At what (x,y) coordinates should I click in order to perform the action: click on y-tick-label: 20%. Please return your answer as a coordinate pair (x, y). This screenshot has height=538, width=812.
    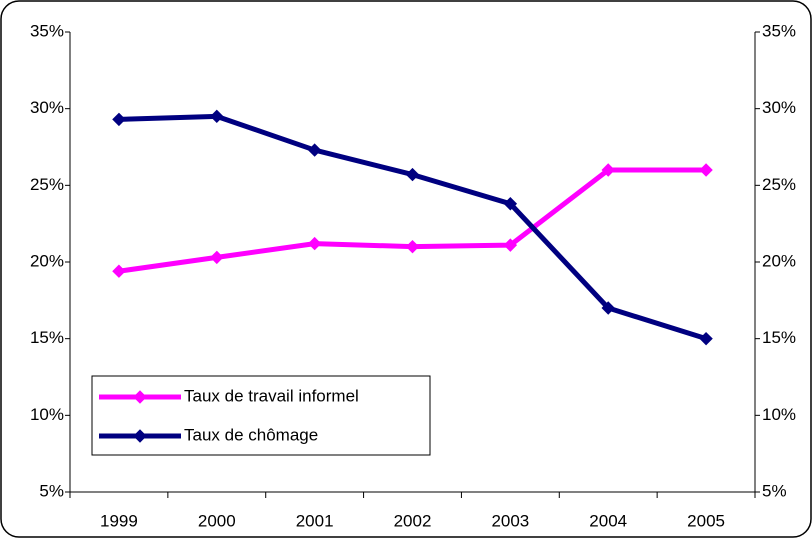
    Looking at the image, I should click on (47, 260).